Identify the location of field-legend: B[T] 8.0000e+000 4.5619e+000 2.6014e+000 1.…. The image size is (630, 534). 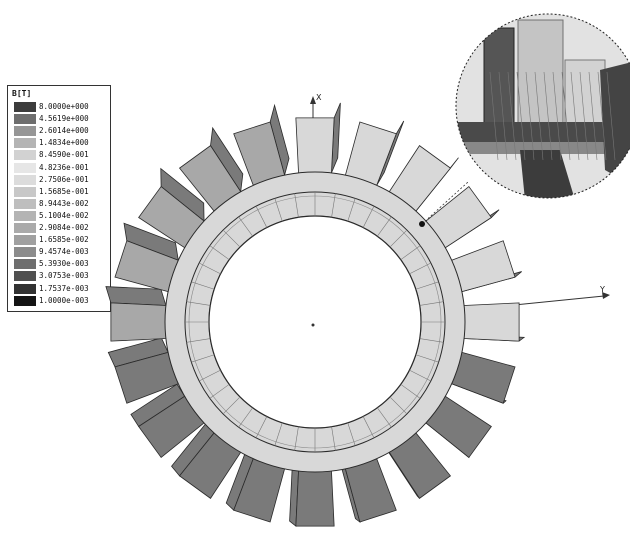
(59, 198).